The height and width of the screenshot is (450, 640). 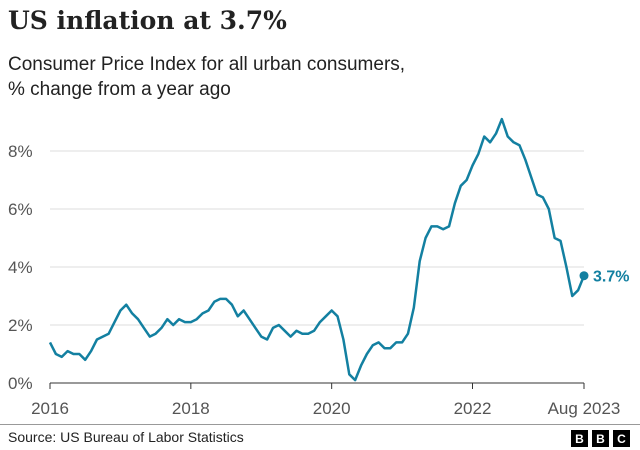 What do you see at coordinates (126, 437) in the screenshot?
I see `source-note: Source: US Bureau of Labor Statistics` at bounding box center [126, 437].